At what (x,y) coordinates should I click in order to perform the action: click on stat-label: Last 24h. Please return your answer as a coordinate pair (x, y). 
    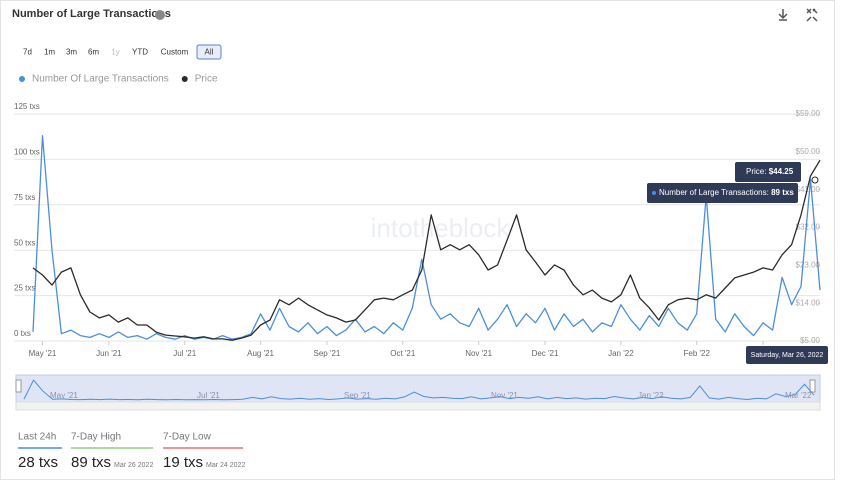
    Looking at the image, I should click on (37, 437).